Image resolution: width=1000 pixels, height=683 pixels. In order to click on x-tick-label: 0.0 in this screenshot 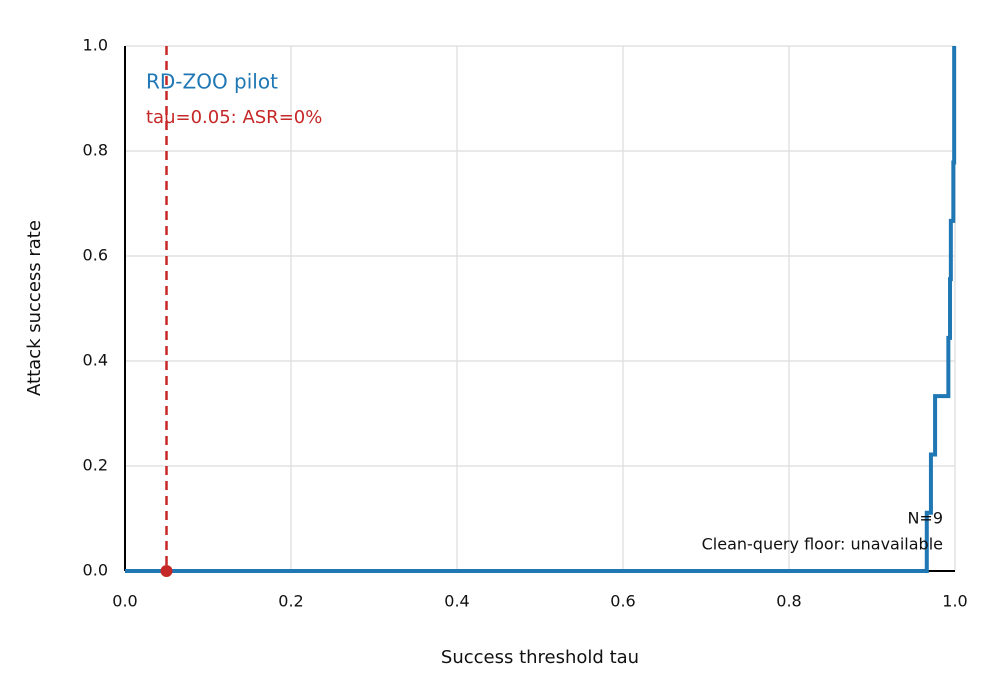, I will do `click(124, 601)`.